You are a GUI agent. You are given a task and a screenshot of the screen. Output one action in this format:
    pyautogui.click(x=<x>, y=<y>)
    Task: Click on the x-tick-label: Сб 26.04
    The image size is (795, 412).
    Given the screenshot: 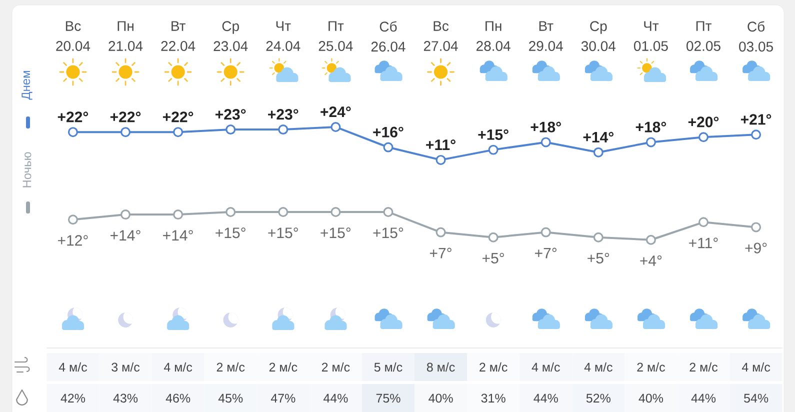 What is the action you would take?
    pyautogui.click(x=388, y=36)
    